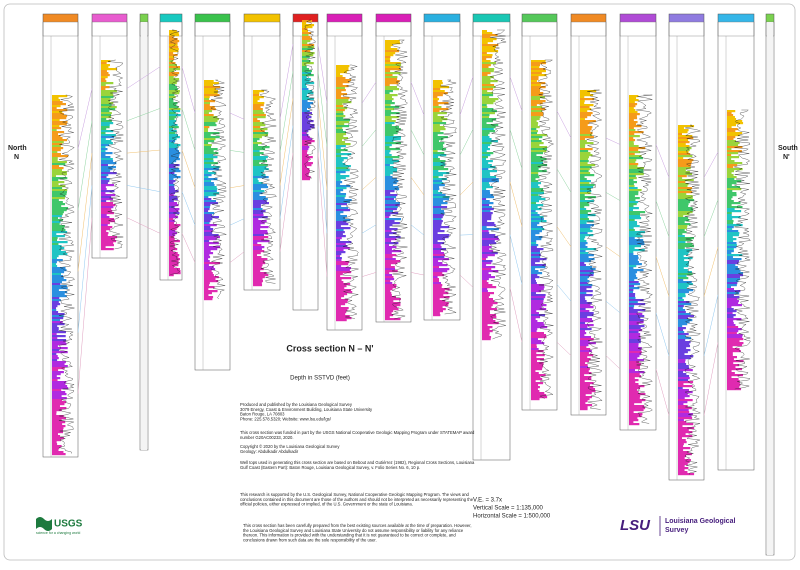 The height and width of the screenshot is (570, 800). Describe the element at coordinates (417, 142) in the screenshot. I see `correlation-line` at that location.